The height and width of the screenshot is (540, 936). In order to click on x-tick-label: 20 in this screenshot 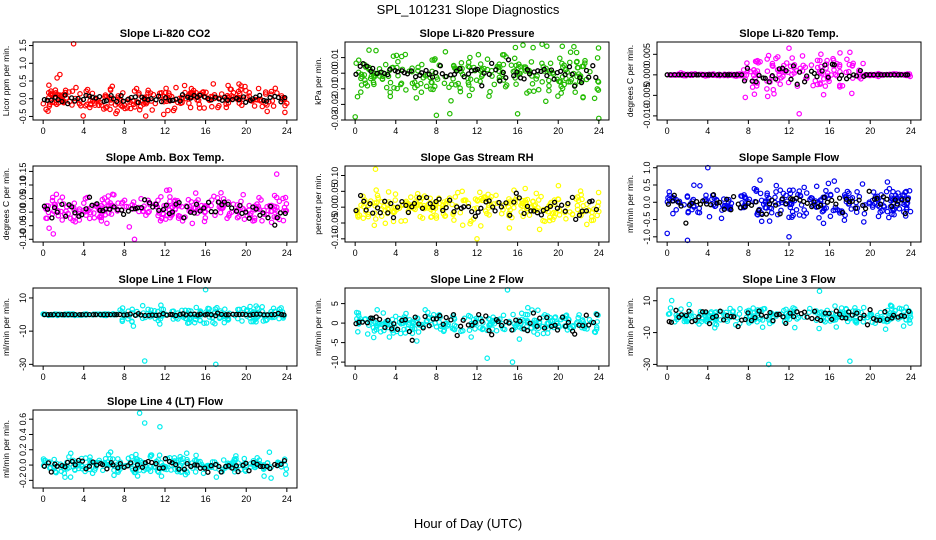, I will do `click(246, 377)`.